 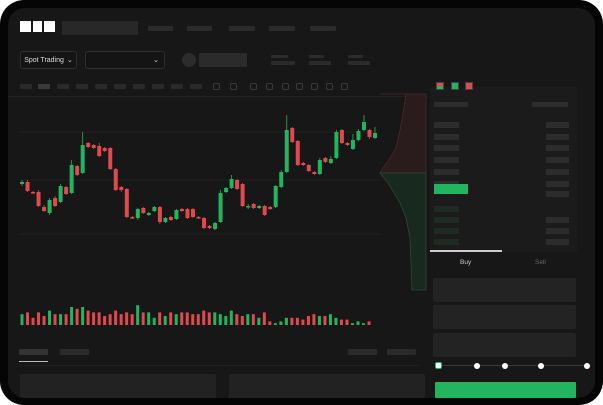 I want to click on buy-submit-button, so click(x=505, y=390).